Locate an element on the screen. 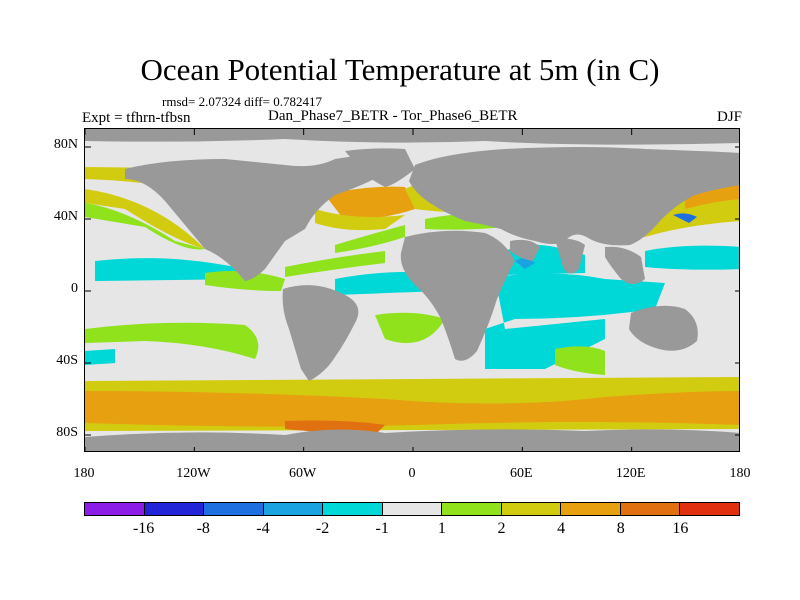  colorbar is located at coordinates (412, 509).